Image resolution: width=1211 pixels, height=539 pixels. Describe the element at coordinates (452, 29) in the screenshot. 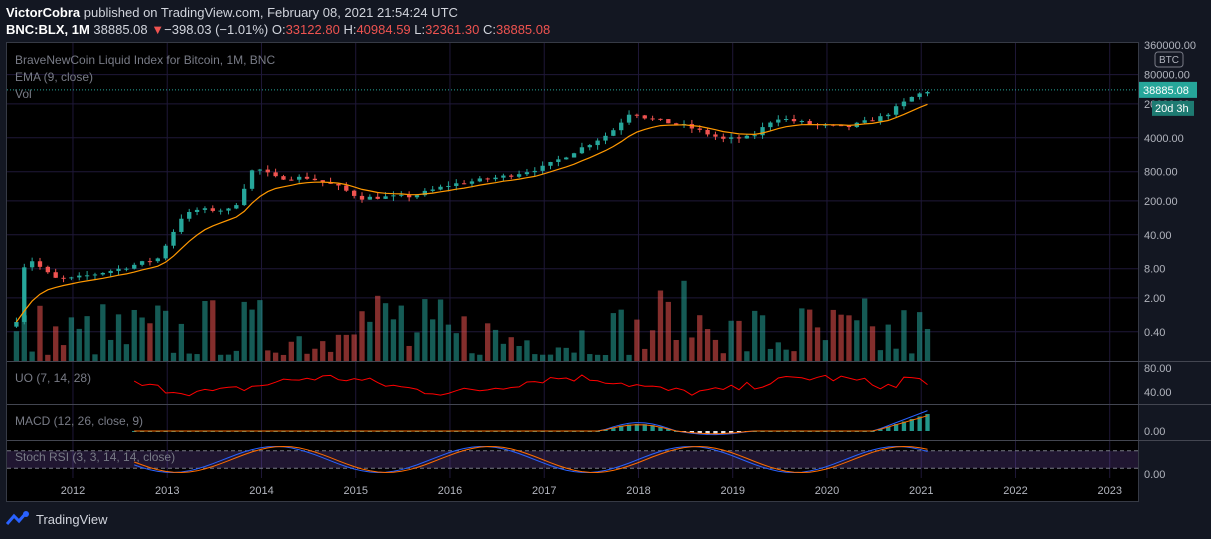

I see `low-value: 32361.30` at that location.